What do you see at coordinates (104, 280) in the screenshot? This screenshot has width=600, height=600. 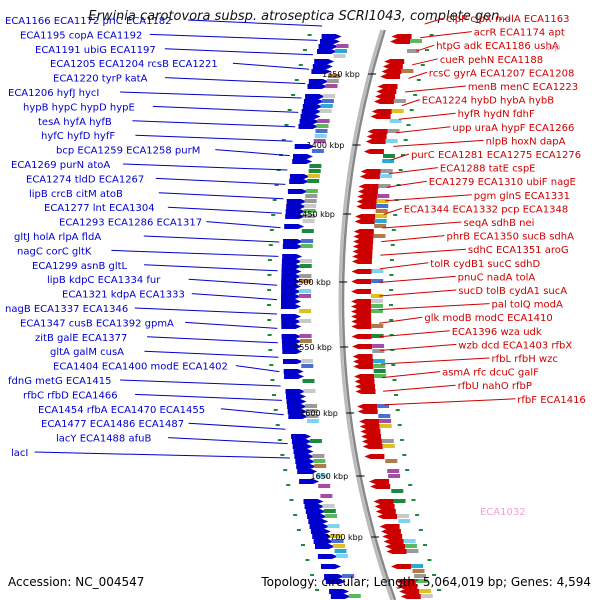 I see `gene-label: lipB kdpC ECA1334 fur` at bounding box center [104, 280].